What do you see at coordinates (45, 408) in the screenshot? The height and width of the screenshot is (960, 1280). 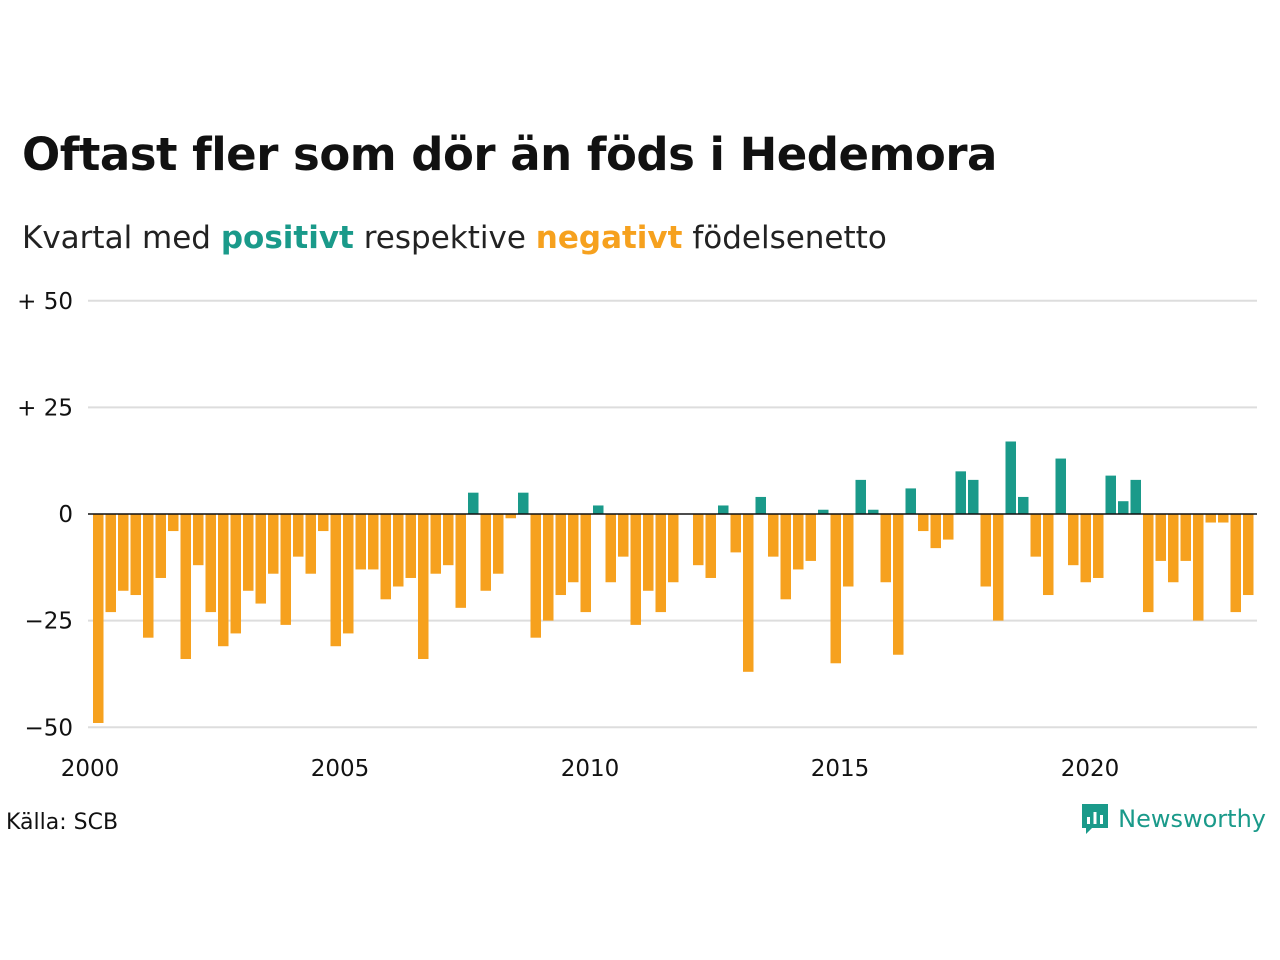 I see `y-tick-label: + 25` at bounding box center [45, 408].